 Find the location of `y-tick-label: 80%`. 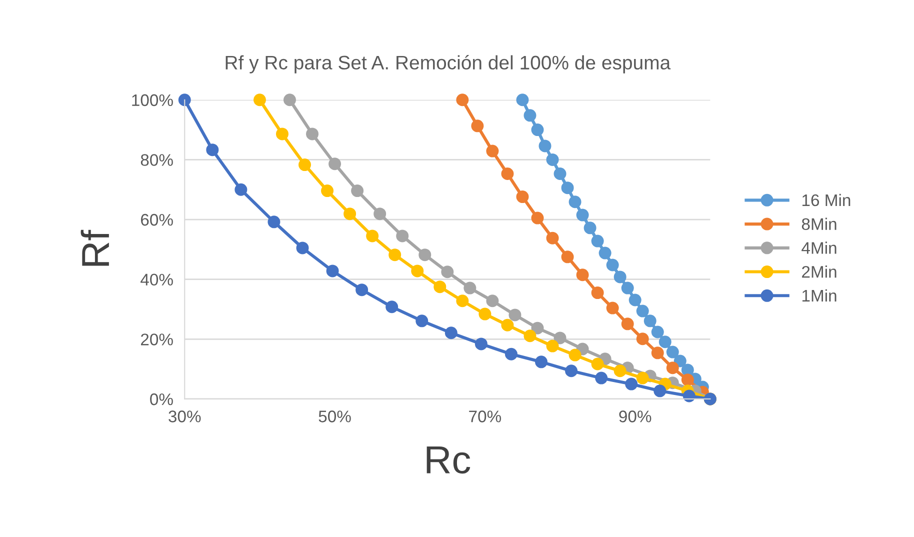

y-tick-label: 80% is located at coordinates (156, 160).